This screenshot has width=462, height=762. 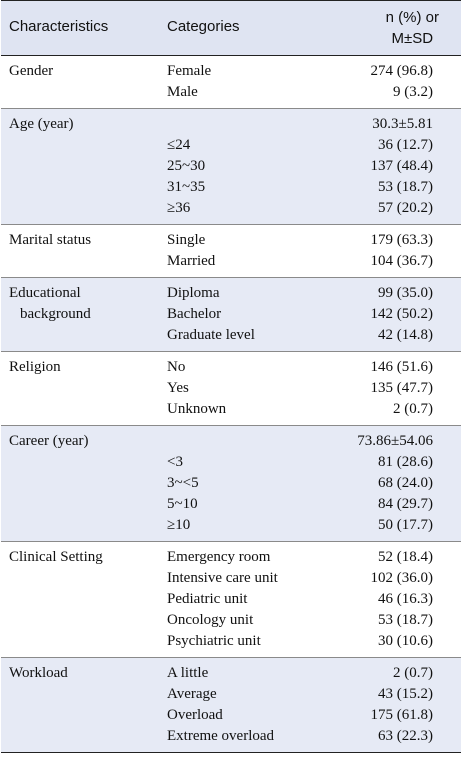 What do you see at coordinates (231, 694) in the screenshot?
I see `table-row: Average 43 (15.2)` at bounding box center [231, 694].